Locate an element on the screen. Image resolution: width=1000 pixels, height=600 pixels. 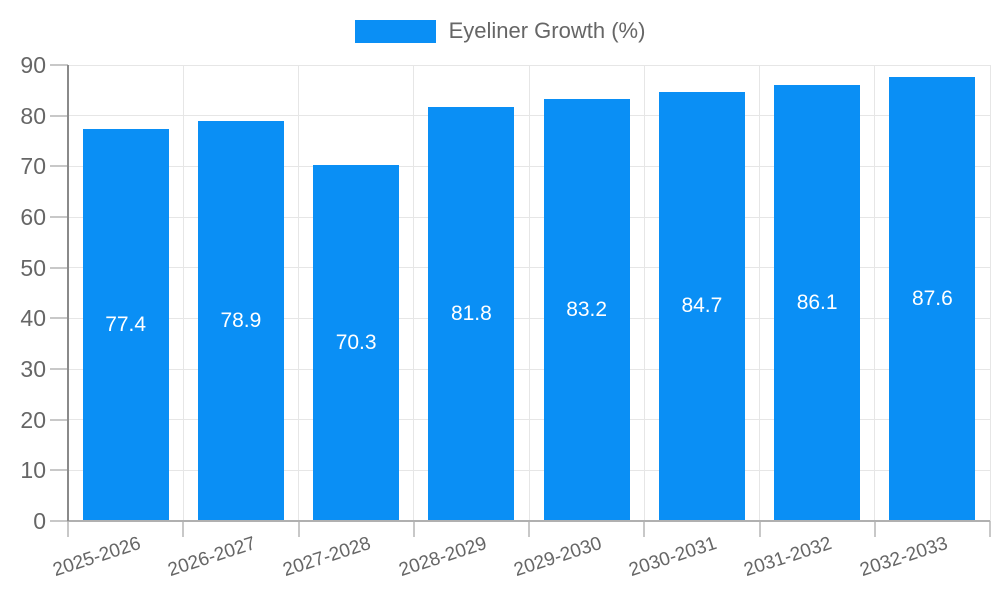
y-axis-line is located at coordinates (68, 293).